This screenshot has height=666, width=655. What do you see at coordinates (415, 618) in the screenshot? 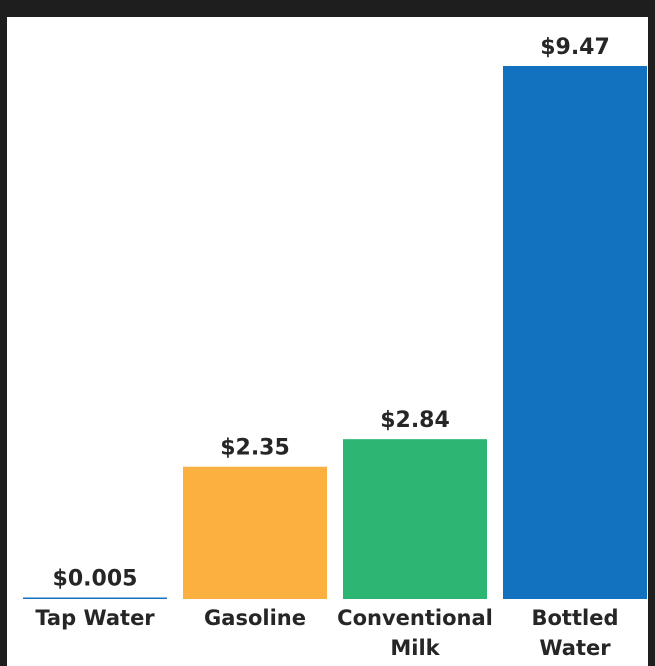
I see `category-label-2-line-0: Conventional` at bounding box center [415, 618].